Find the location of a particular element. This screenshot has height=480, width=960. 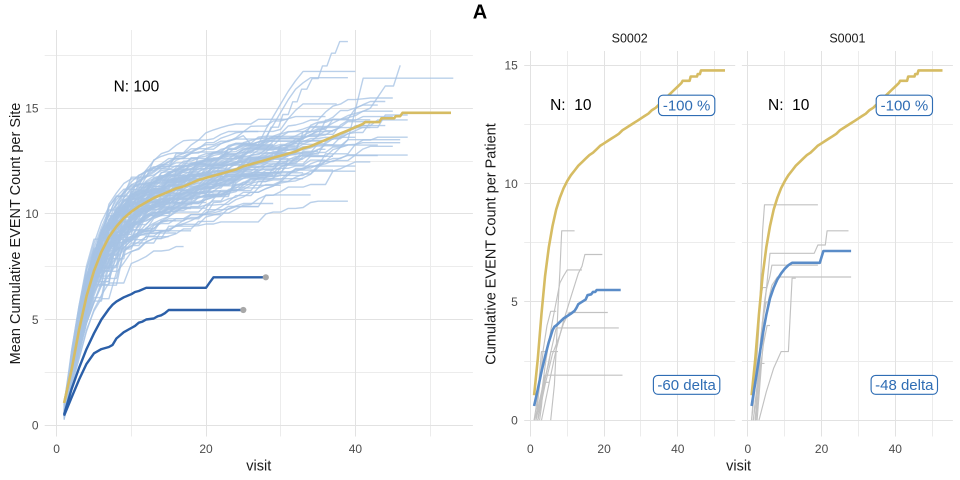

svg-text: S0001 is located at coordinates (847, 38).